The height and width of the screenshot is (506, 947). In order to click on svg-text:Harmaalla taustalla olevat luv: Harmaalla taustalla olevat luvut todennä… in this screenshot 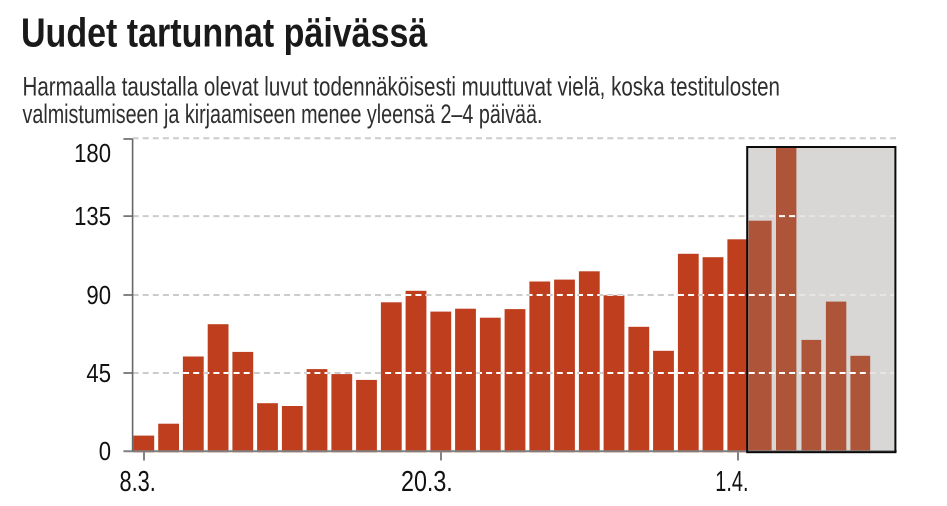, I will do `click(401, 87)`.